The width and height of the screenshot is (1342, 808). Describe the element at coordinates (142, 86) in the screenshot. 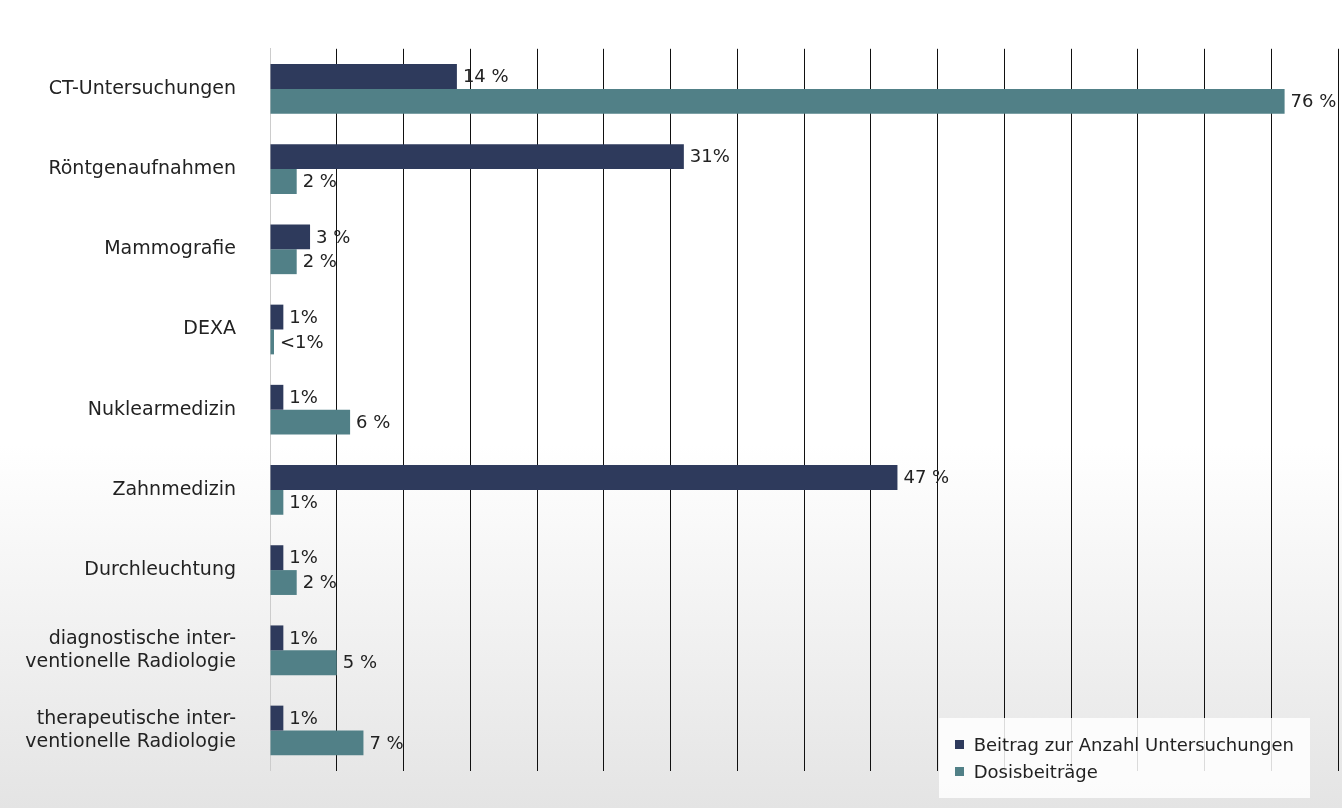

I see `y-tick-label: CT-Untersuchungen` at that location.